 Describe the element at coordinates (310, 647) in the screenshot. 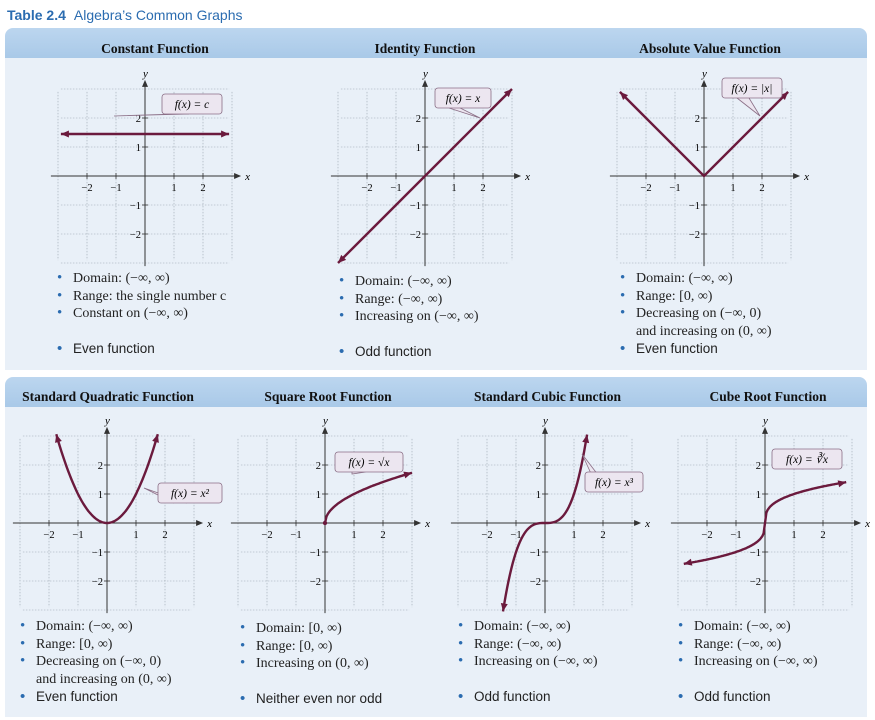

I see `range-item: Range: [0, ∞)` at that location.